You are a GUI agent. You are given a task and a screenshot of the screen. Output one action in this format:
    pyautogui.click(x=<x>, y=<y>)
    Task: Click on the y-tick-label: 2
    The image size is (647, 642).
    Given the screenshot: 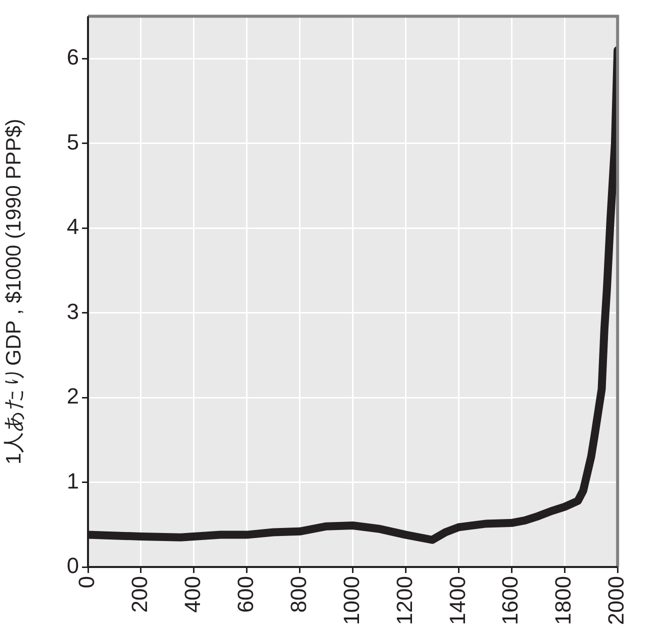 What is the action you would take?
    pyautogui.click(x=72, y=396)
    